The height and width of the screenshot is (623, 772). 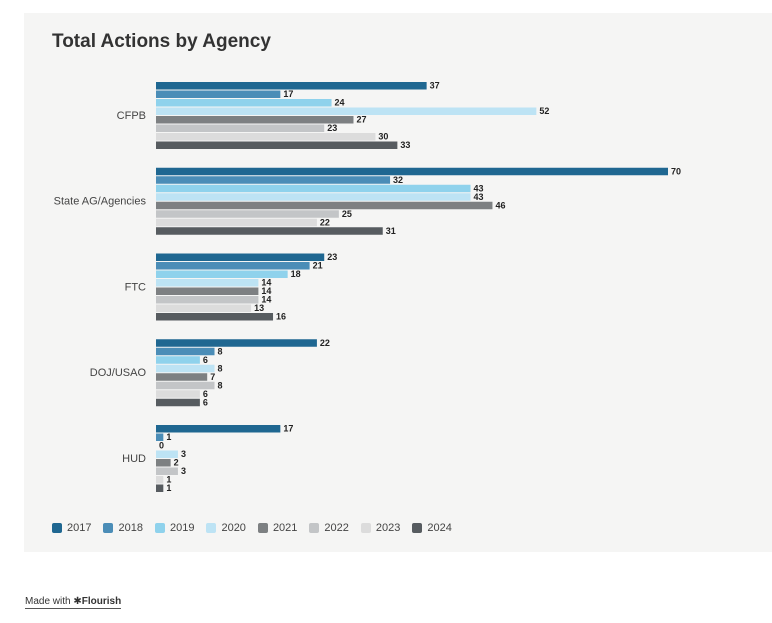 What do you see at coordinates (500, 205) in the screenshot?
I see `value-label-state-ag-agencies-2021: 46` at bounding box center [500, 205].